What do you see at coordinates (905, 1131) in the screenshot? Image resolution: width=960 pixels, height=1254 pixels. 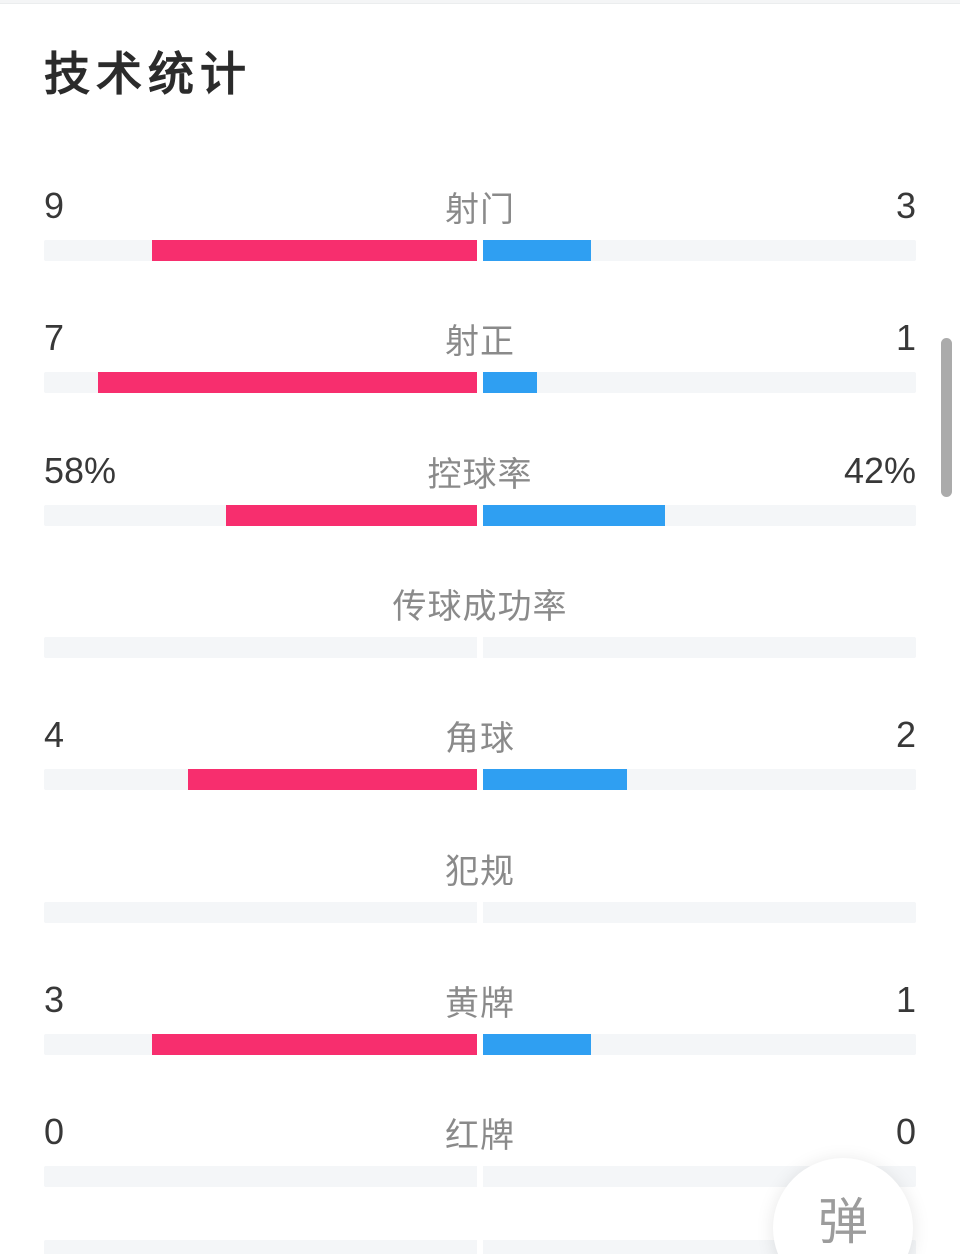 I see `away-value: 0` at bounding box center [905, 1131].